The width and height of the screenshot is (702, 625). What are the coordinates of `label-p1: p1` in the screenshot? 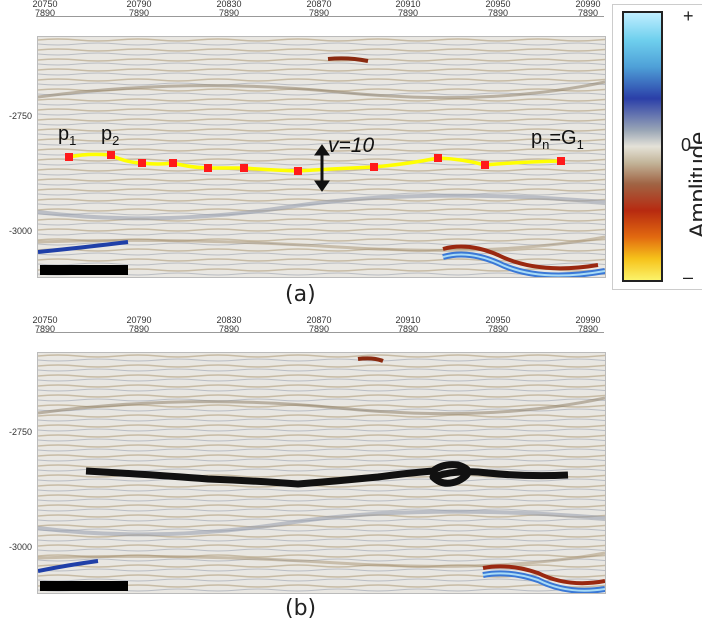 It's located at (67, 135).